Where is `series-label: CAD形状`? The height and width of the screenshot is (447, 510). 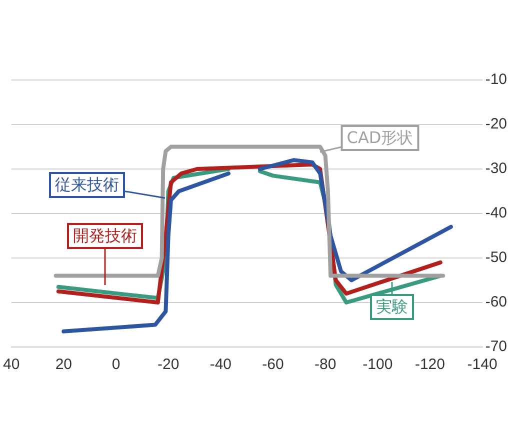 series-label: CAD形状 is located at coordinates (380, 138).